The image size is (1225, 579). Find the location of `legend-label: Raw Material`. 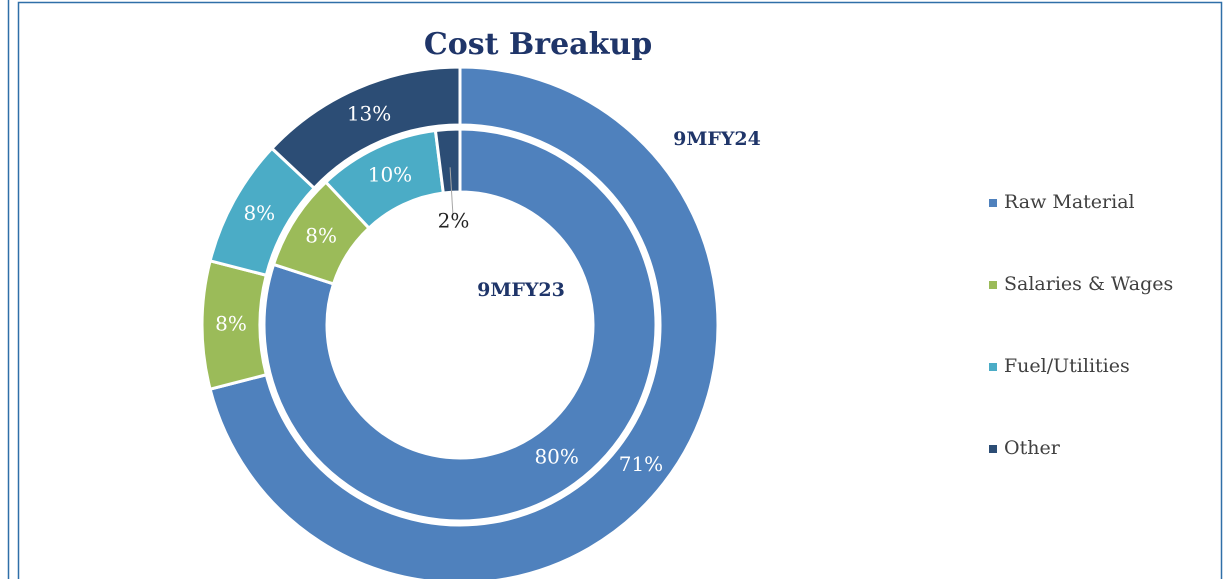

legend-label: Raw Material is located at coordinates (1069, 202).